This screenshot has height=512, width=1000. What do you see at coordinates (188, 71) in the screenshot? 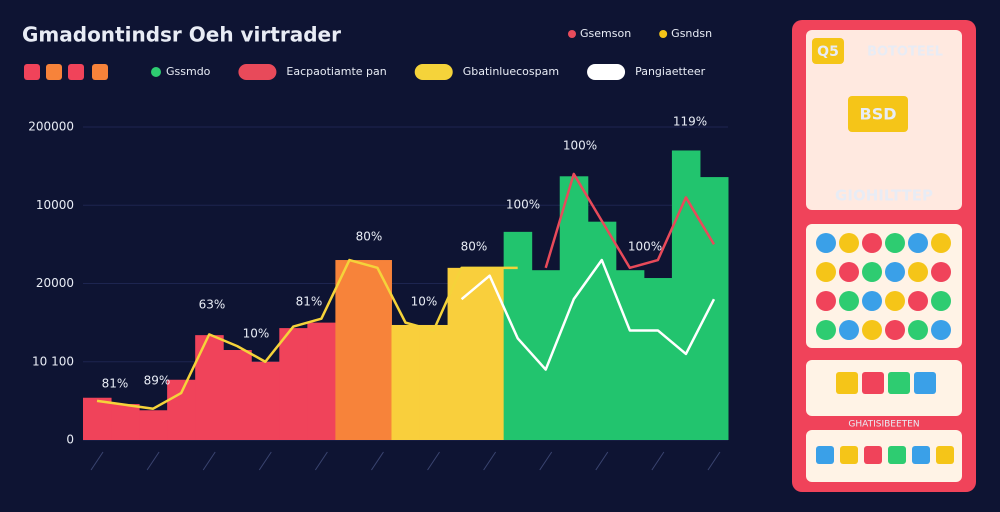
I see `legend-label: Gssmdo` at bounding box center [188, 71].